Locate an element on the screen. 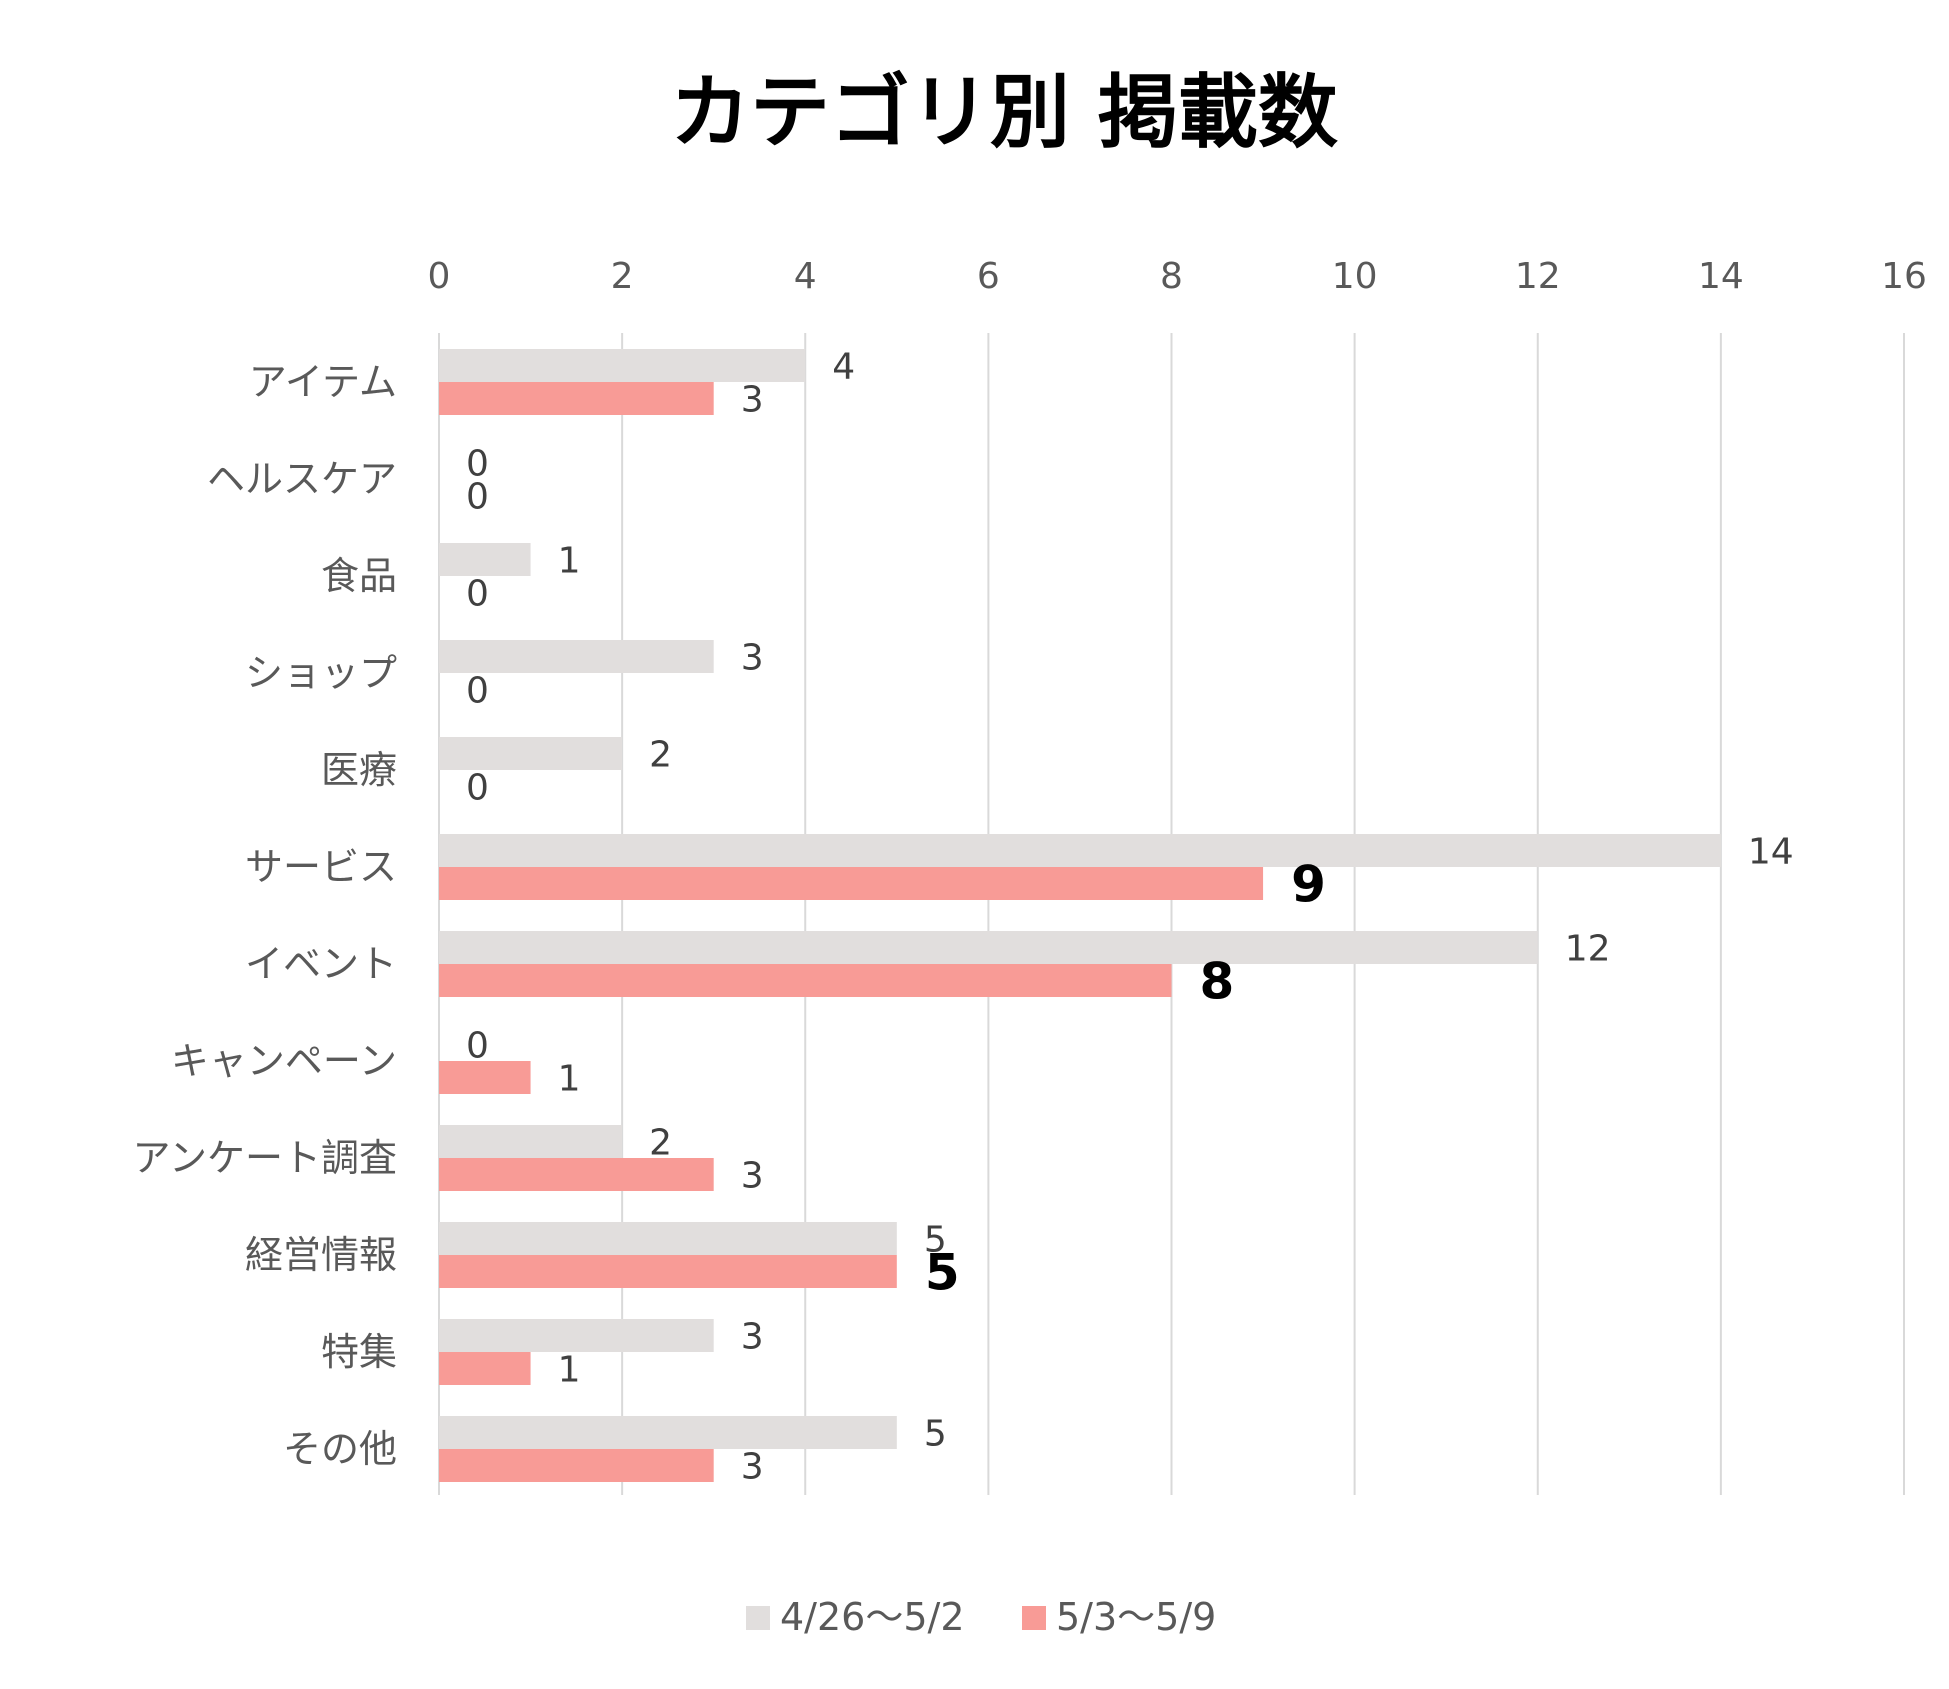 This screenshot has width=1949, height=1689. data-label: 8 is located at coordinates (1217, 982).